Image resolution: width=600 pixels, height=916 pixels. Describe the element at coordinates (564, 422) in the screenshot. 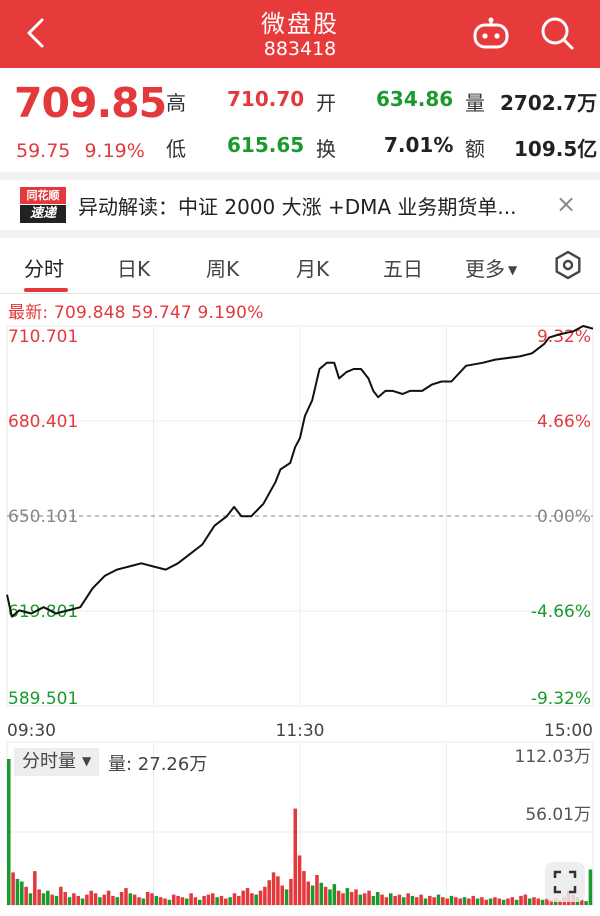

I see `y-tick-right: 4.66%` at that location.